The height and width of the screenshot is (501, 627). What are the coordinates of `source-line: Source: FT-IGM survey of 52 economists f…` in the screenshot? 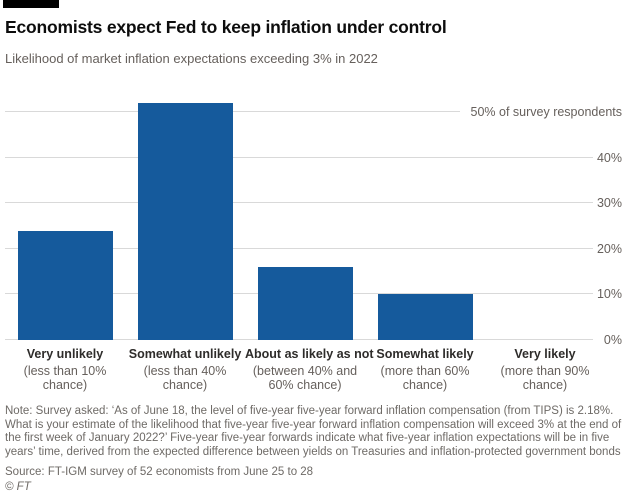 It's located at (159, 472).